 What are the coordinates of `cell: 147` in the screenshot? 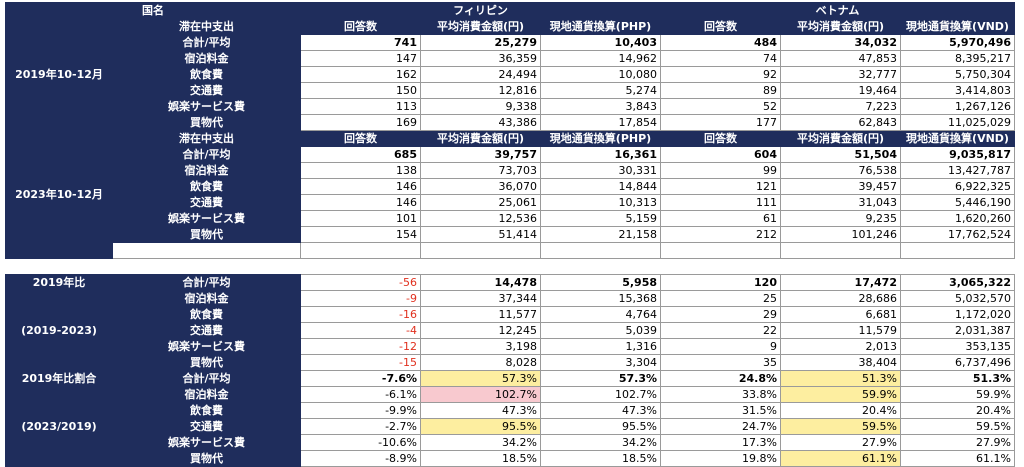 It's located at (360, 58).